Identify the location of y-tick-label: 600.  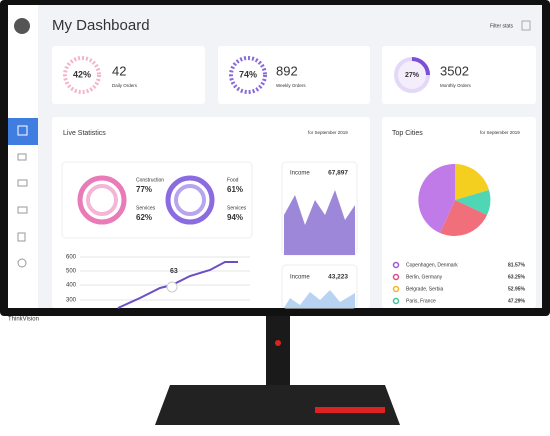
(71, 258).